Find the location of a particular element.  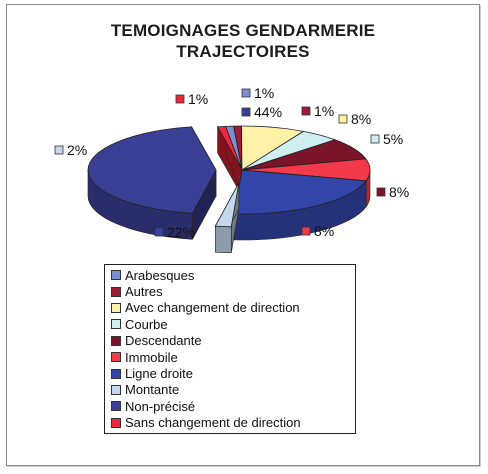

data-label-descendante: 8% is located at coordinates (392, 192).